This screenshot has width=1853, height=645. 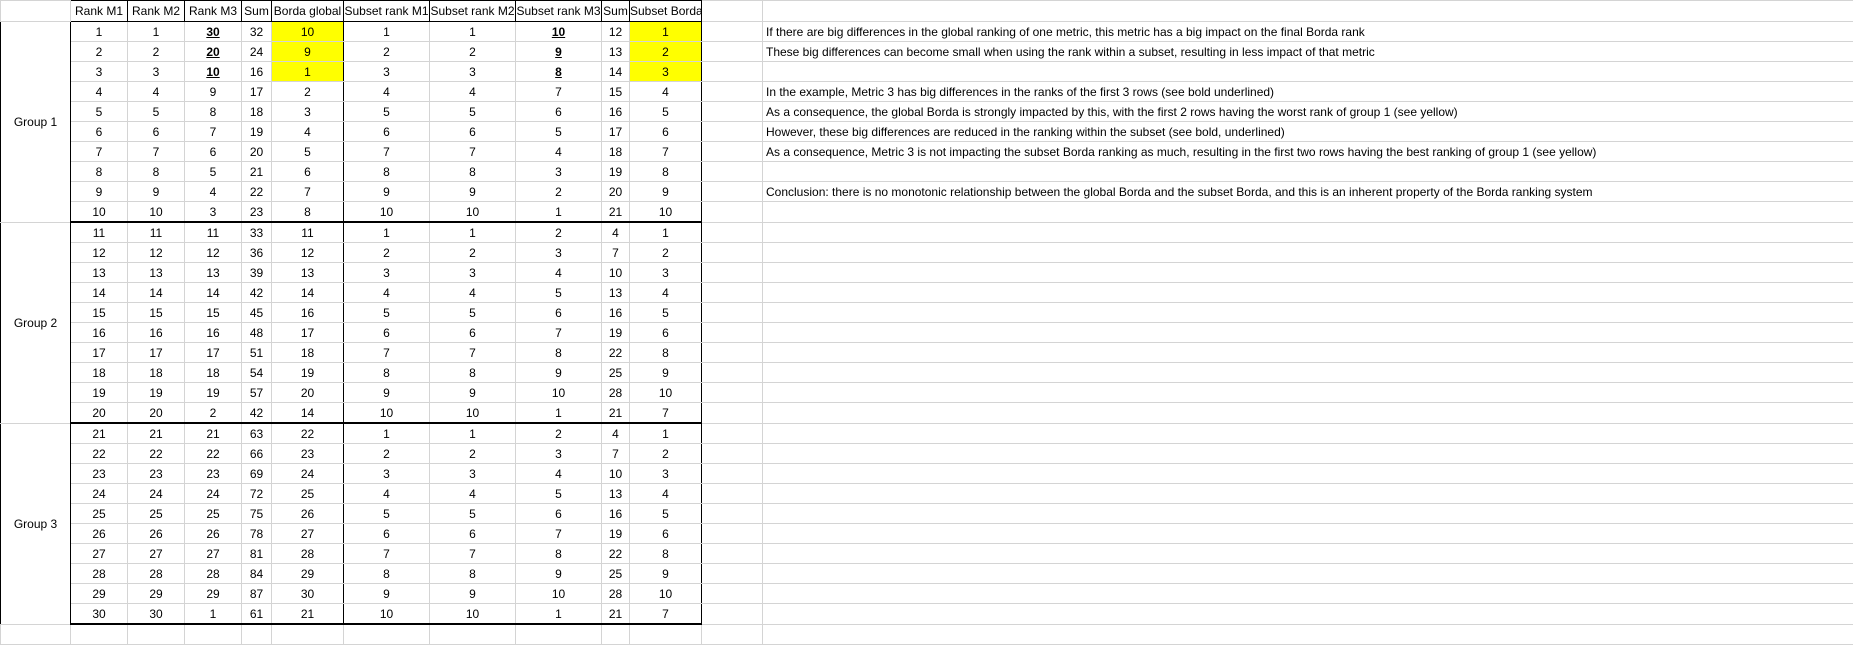 What do you see at coordinates (99, 313) in the screenshot?
I see `table-cell: 15` at bounding box center [99, 313].